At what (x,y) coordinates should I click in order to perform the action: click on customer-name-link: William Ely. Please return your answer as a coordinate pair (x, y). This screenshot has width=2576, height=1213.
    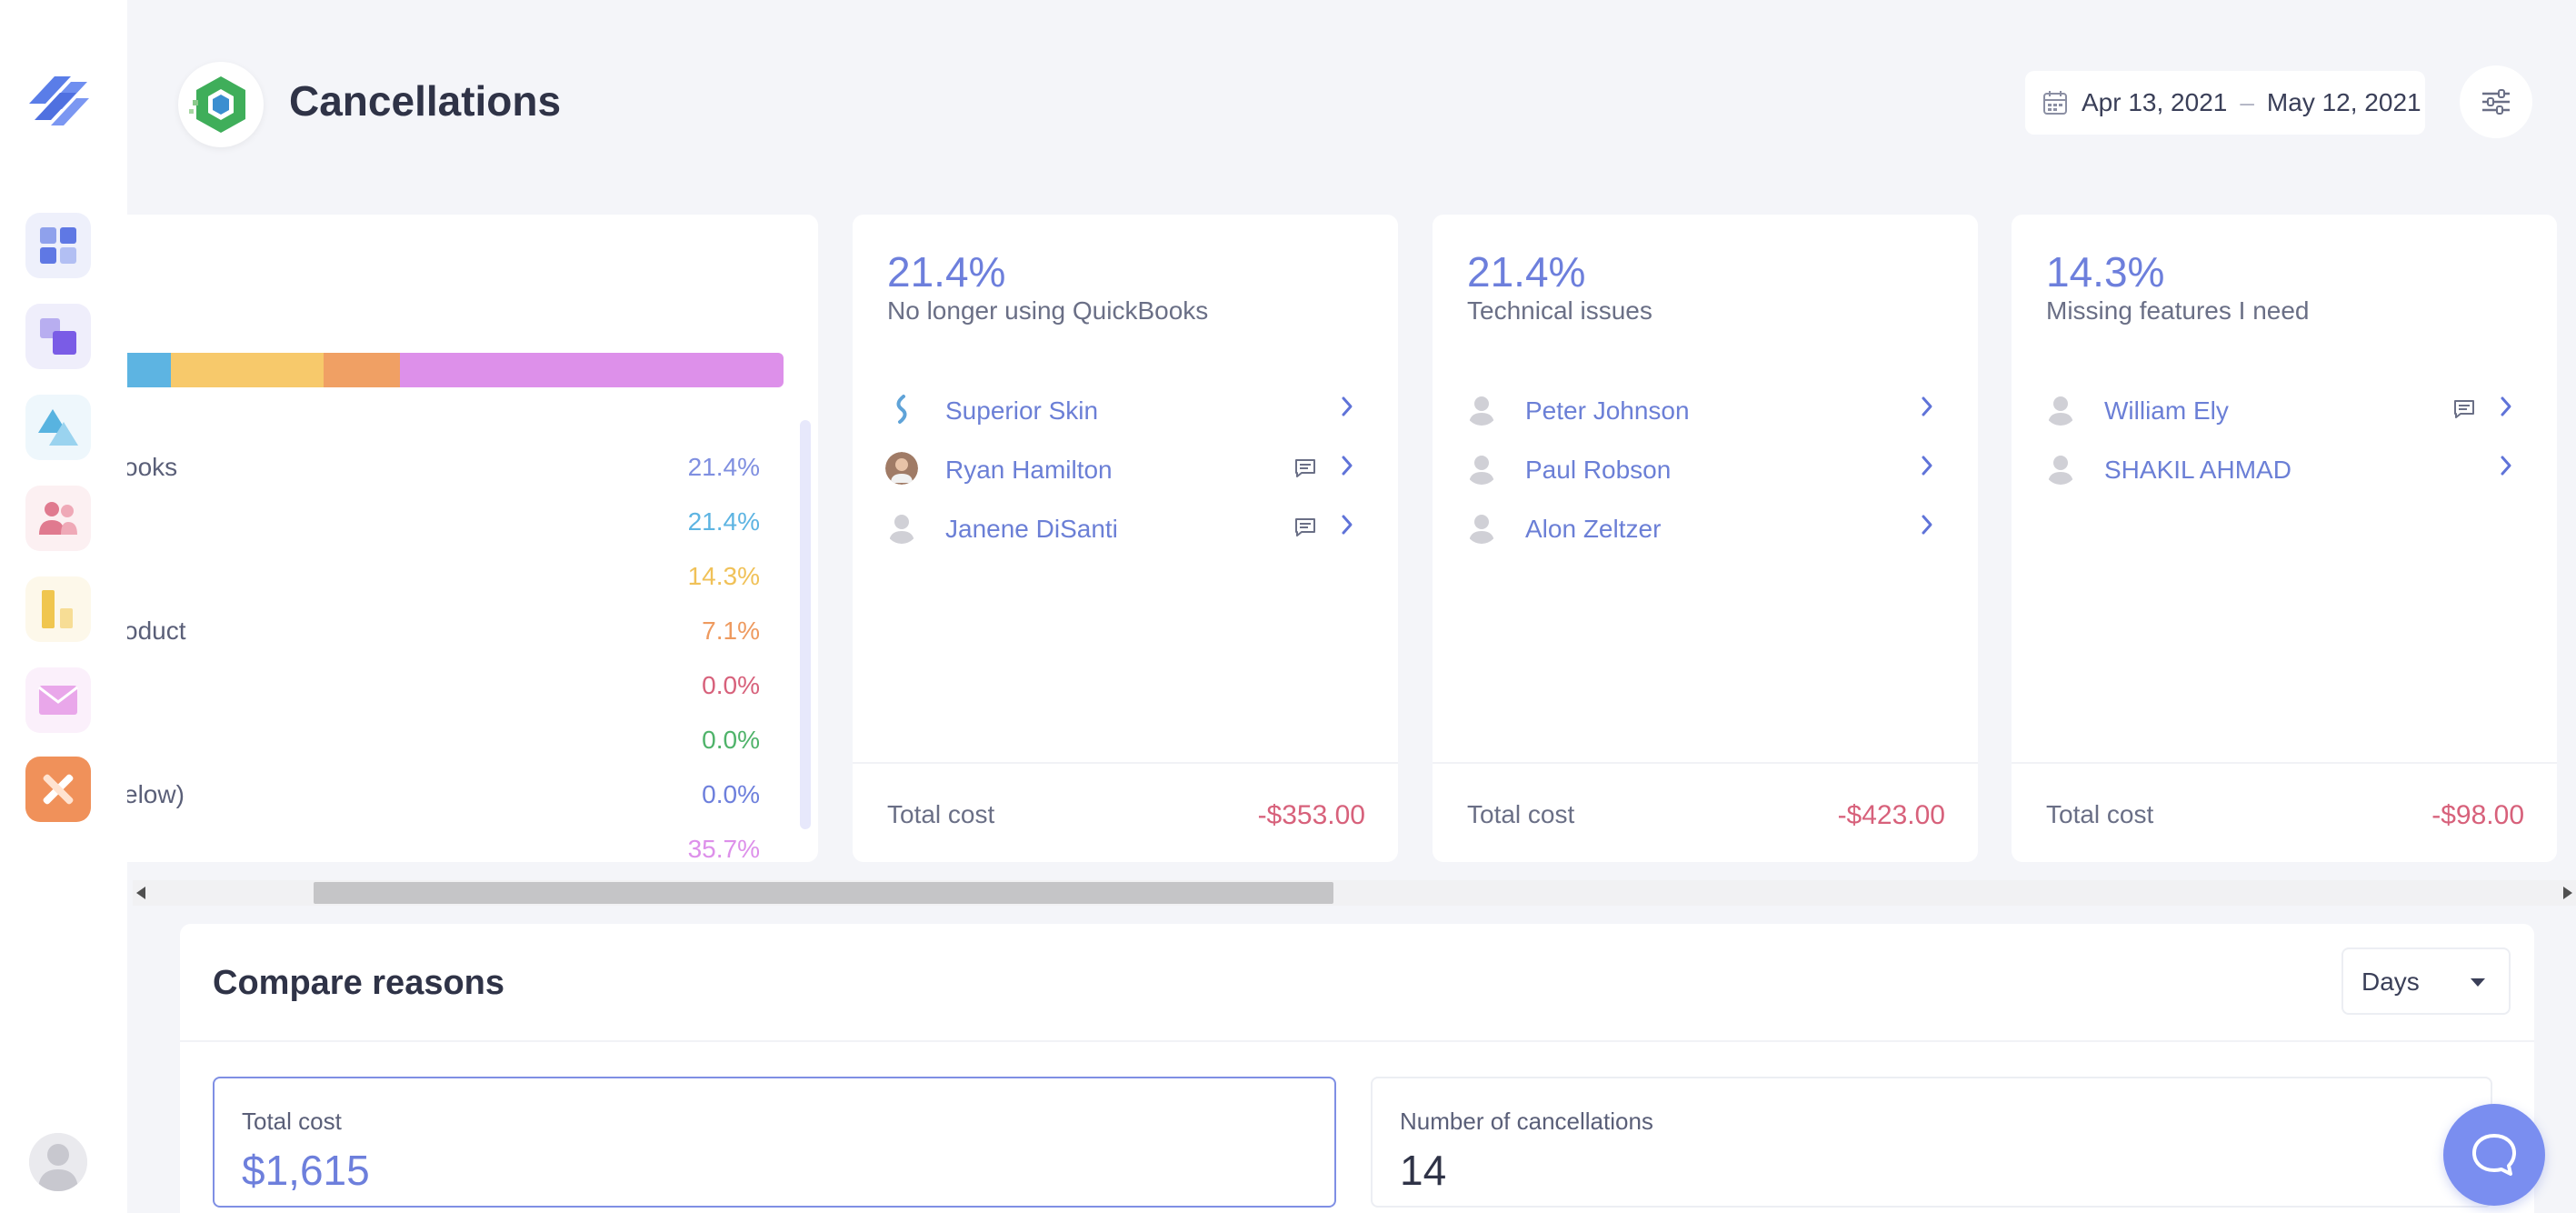
    Looking at the image, I should click on (2166, 410).